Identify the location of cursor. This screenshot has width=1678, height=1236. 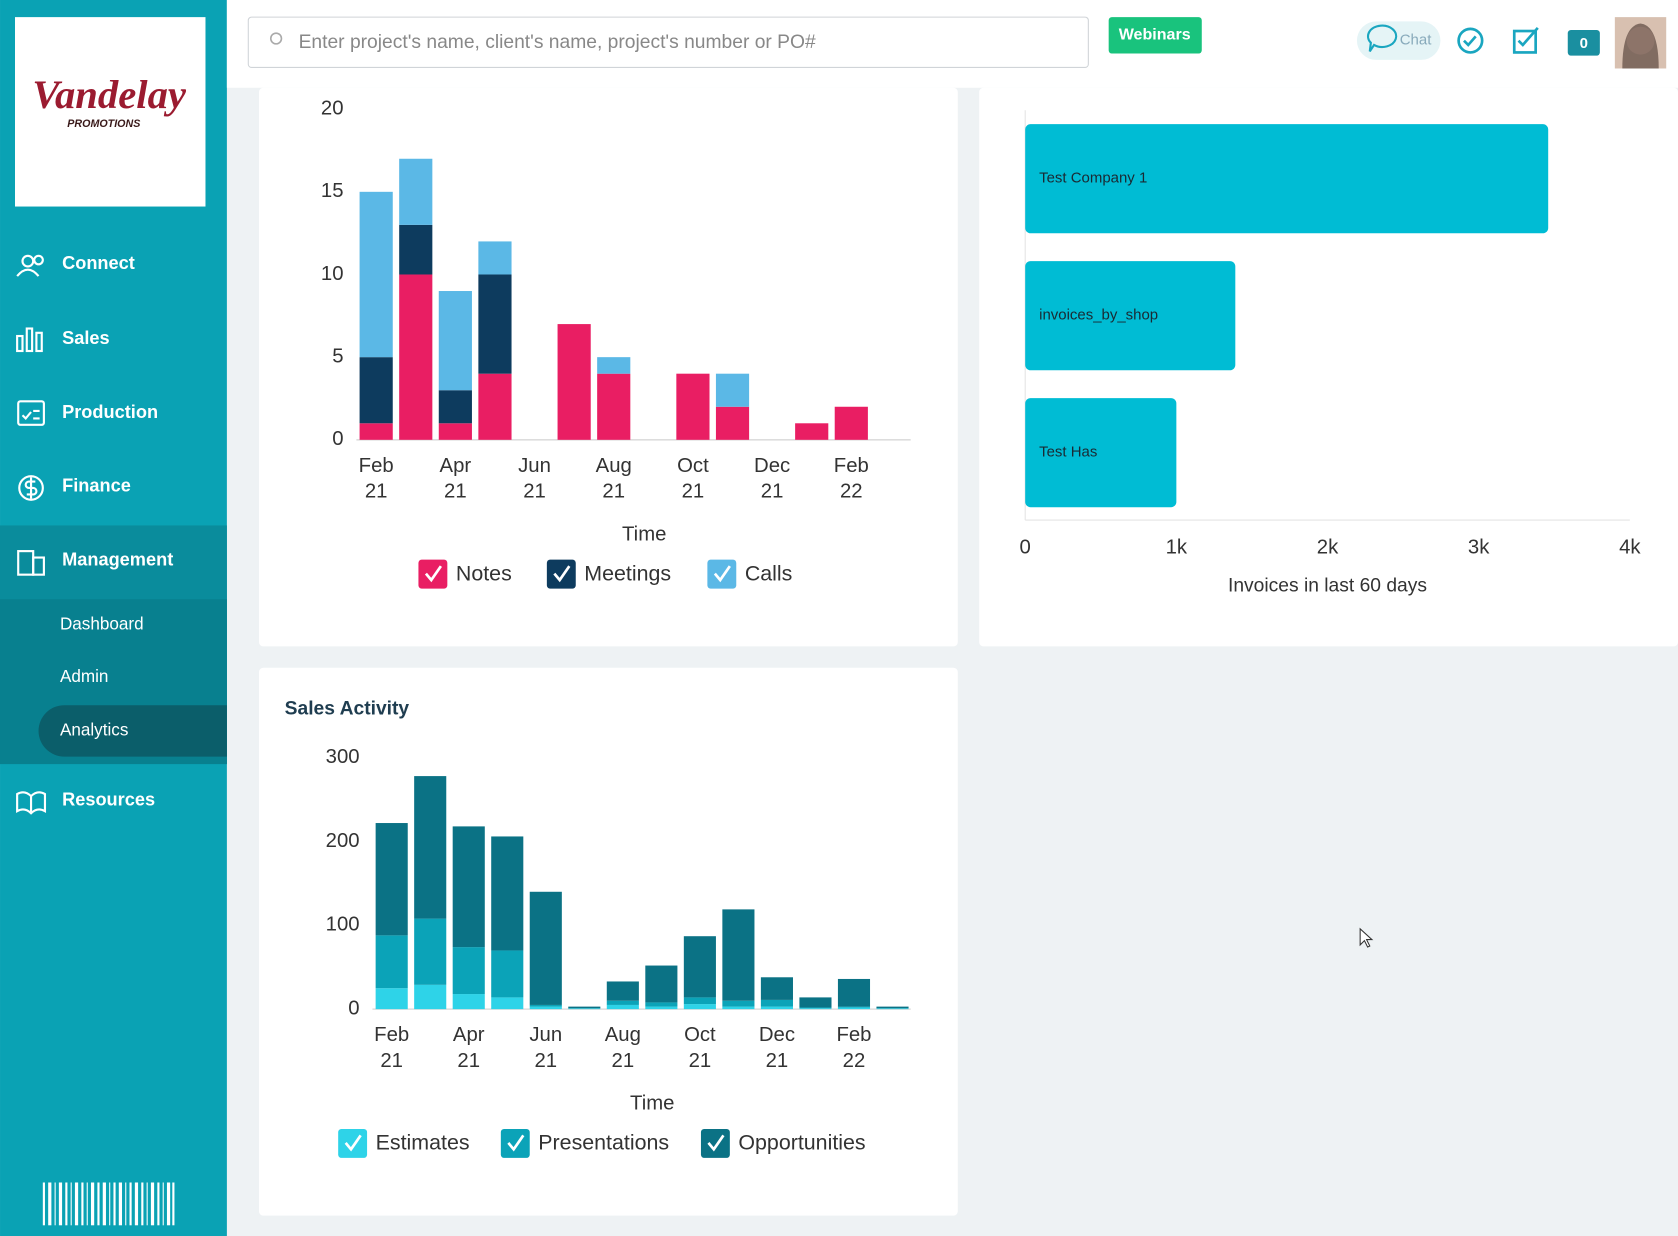
(1366, 937).